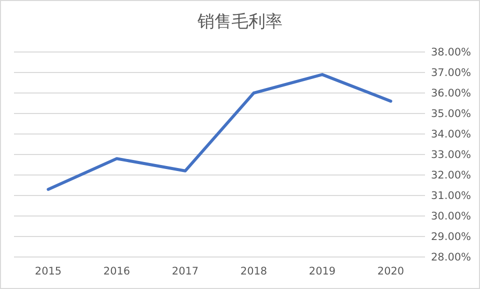 The height and width of the screenshot is (289, 480). What do you see at coordinates (185, 271) in the screenshot?
I see `x-tick-label: 2017` at bounding box center [185, 271].